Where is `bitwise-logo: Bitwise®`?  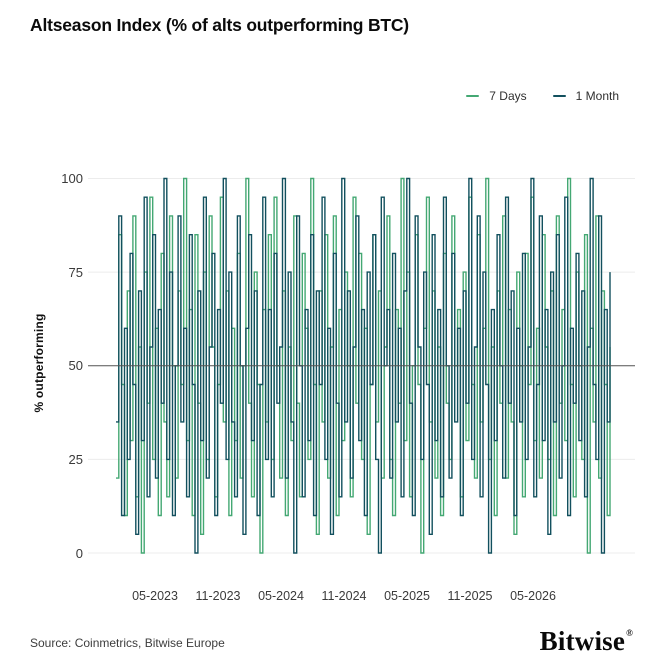
bitwise-logo: Bitwise® is located at coordinates (586, 641).